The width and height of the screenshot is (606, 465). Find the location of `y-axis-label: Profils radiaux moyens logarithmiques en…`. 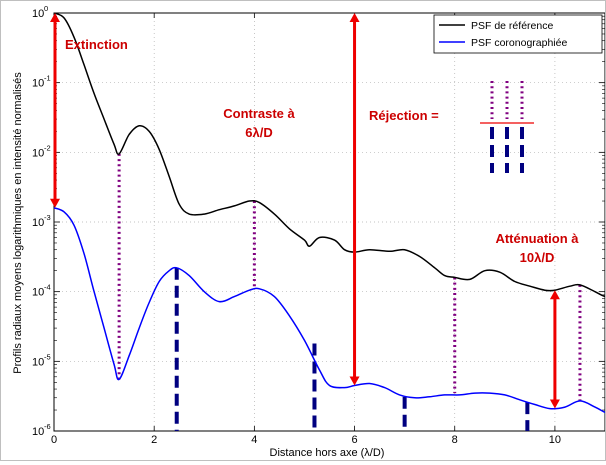

y-axis-label: Profils radiaux moyens logarithmiques en… is located at coordinates (18, 223).